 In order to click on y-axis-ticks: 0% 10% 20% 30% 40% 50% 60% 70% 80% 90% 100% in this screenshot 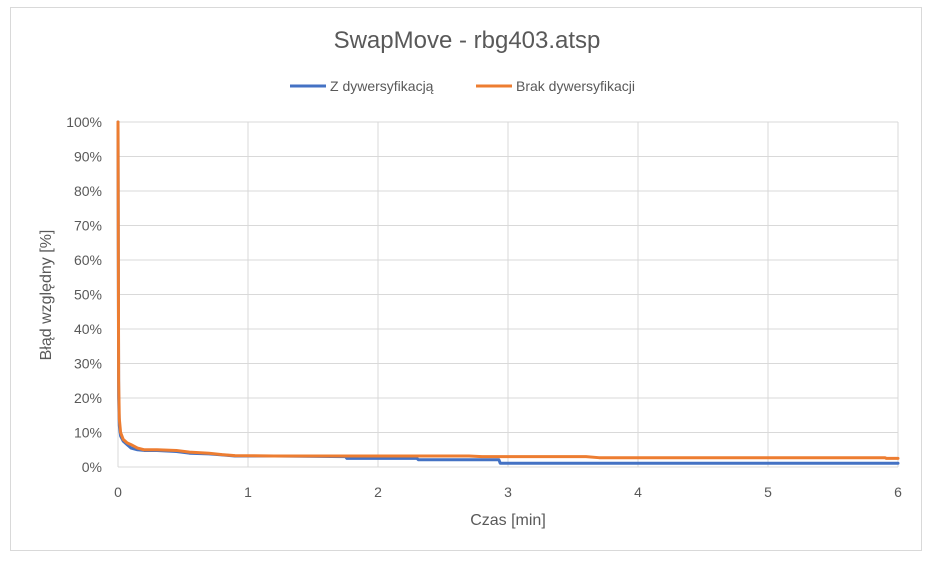, I will do `click(84, 294)`.